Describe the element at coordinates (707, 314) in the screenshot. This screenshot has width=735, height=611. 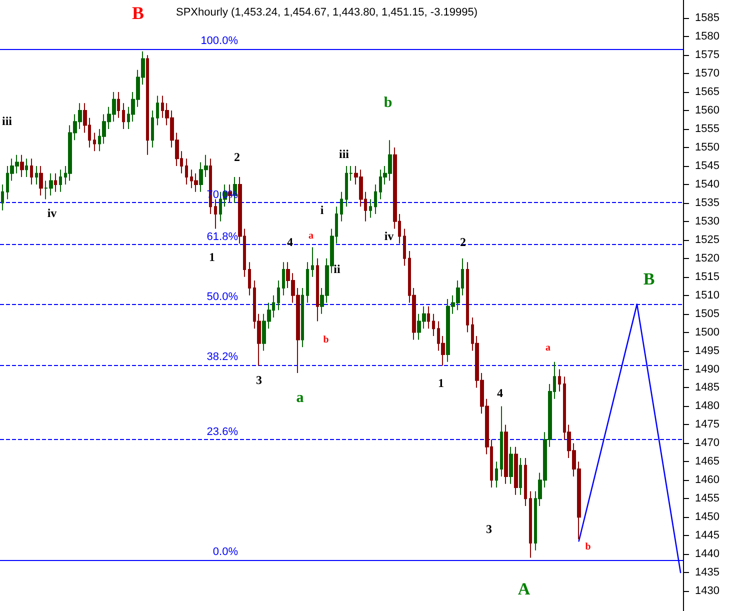
I see `y-tick-label: 1505` at that location.